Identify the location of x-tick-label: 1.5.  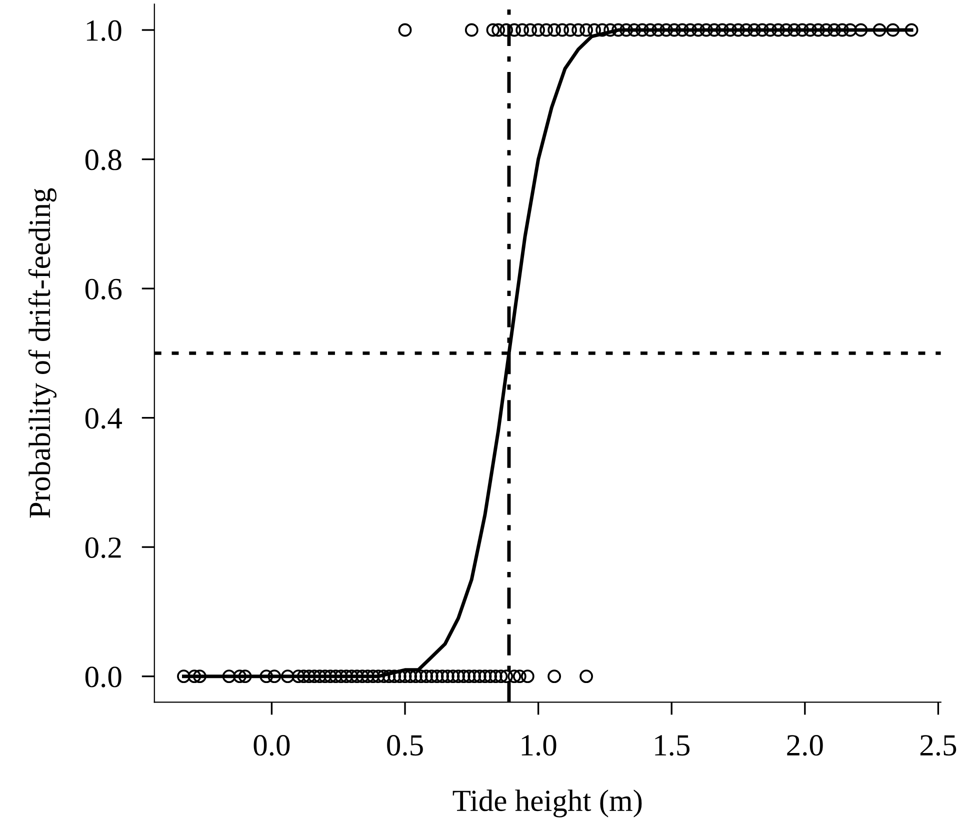
(672, 745).